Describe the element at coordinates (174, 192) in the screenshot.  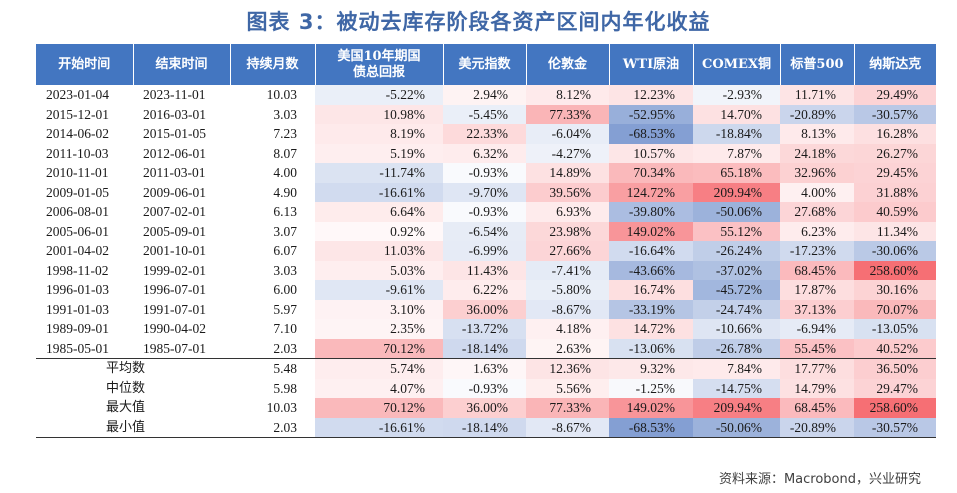
I see `end-date-cell: 2009-06-01` at that location.